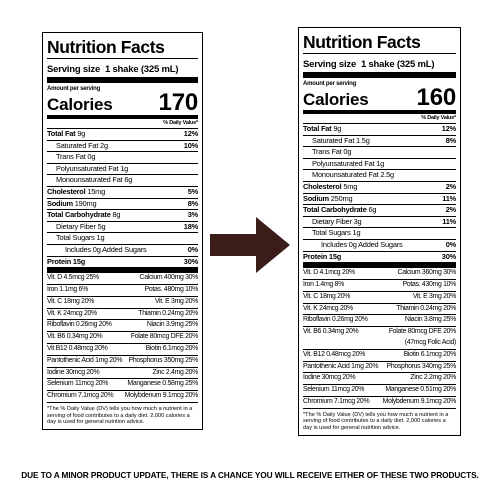 This screenshot has height=500, width=500. Describe the element at coordinates (420, 390) in the screenshot. I see `vitamin-right: Manganese 0.51mg 20%` at that location.